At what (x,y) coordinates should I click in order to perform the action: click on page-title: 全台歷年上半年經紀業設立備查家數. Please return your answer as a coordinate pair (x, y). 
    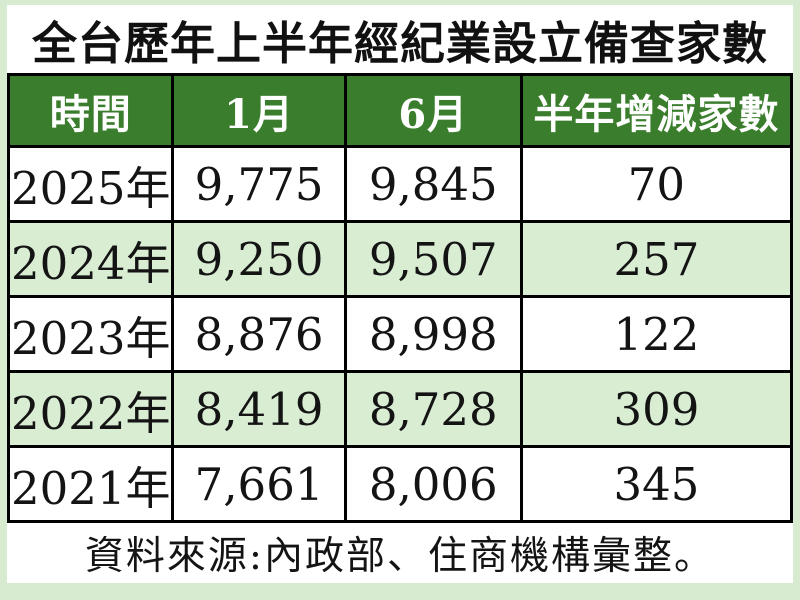
    Looking at the image, I should click on (400, 39).